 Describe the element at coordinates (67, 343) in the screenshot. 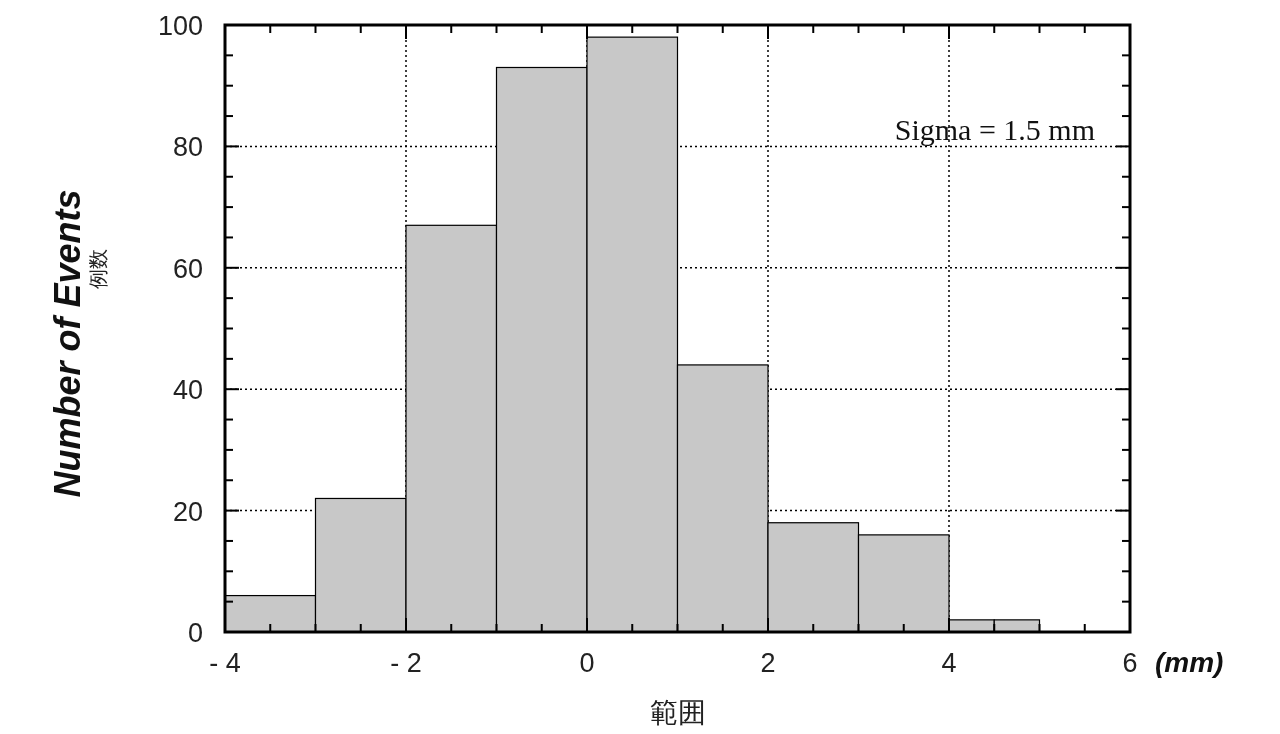

I see `y-axis-title: Number of Events` at that location.